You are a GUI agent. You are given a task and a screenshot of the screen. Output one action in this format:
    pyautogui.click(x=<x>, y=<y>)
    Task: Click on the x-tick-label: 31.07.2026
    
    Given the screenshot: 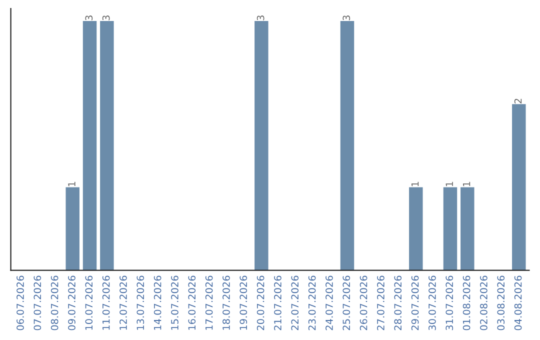 What is the action you would take?
    pyautogui.click(x=450, y=303)
    